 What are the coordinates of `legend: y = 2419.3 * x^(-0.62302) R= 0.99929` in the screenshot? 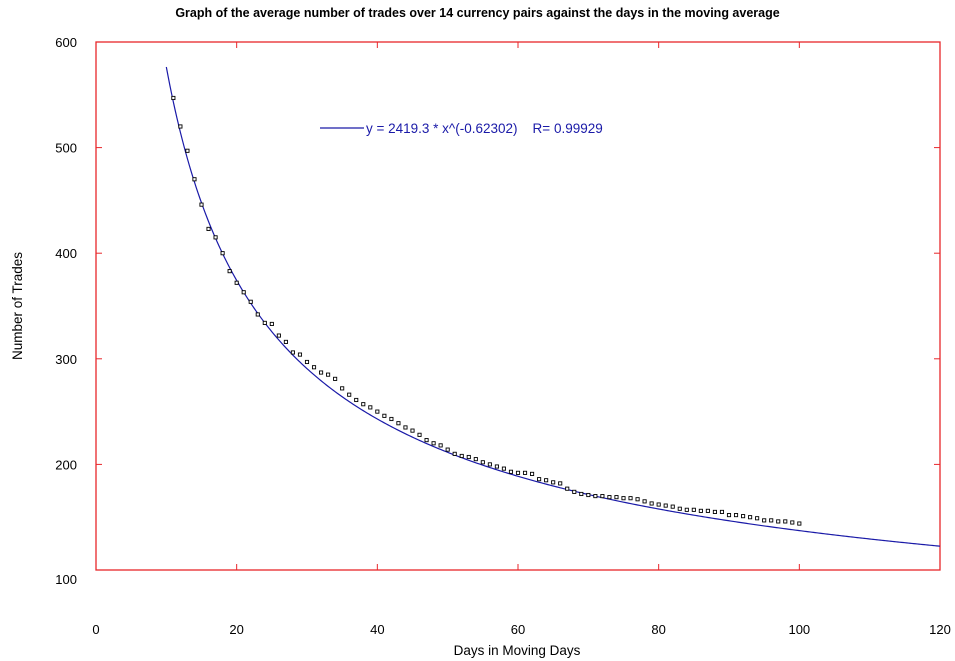 It's located at (461, 128).